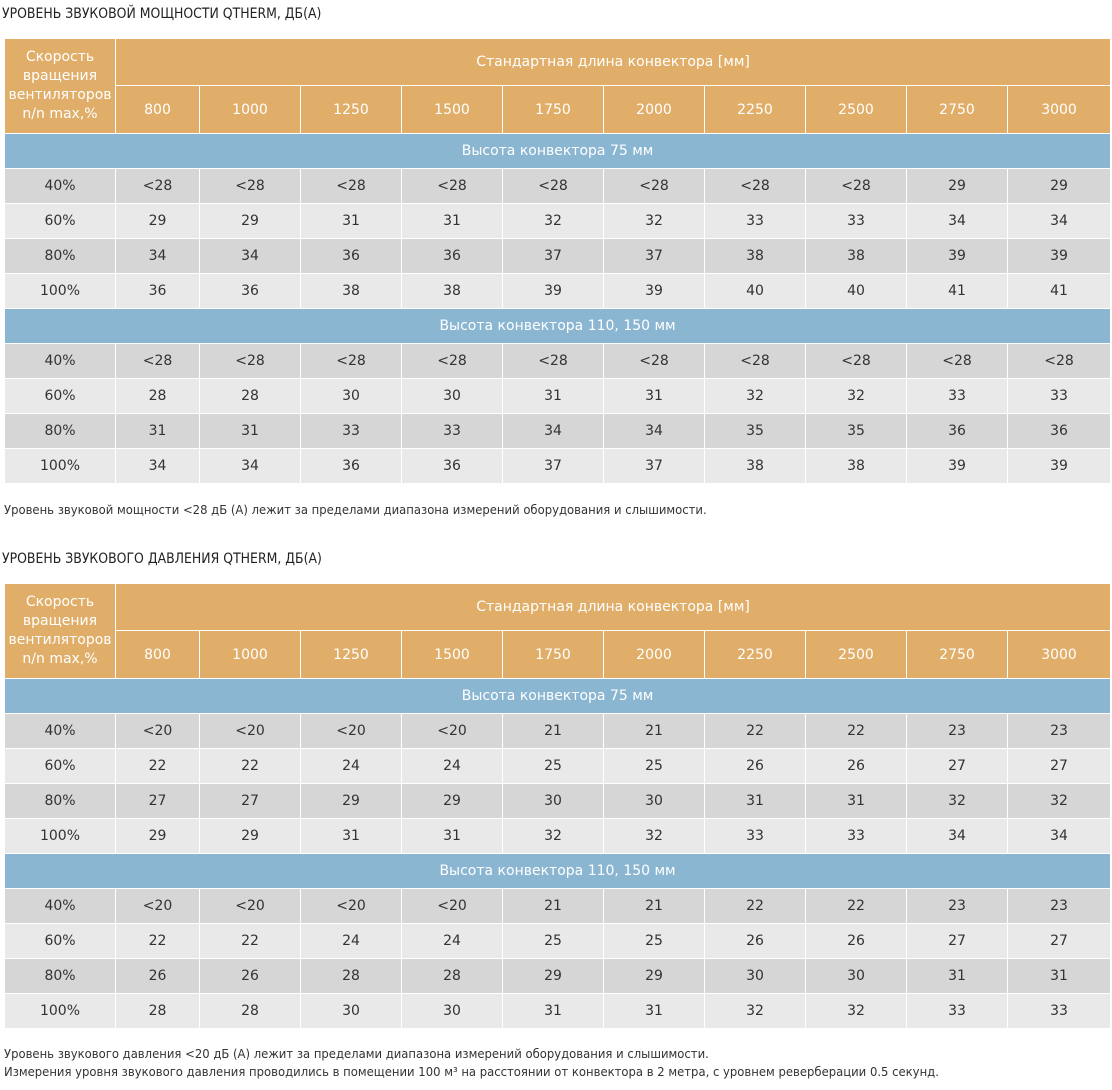  What do you see at coordinates (60, 220) in the screenshot?
I see `speed-cell: 60%` at bounding box center [60, 220].